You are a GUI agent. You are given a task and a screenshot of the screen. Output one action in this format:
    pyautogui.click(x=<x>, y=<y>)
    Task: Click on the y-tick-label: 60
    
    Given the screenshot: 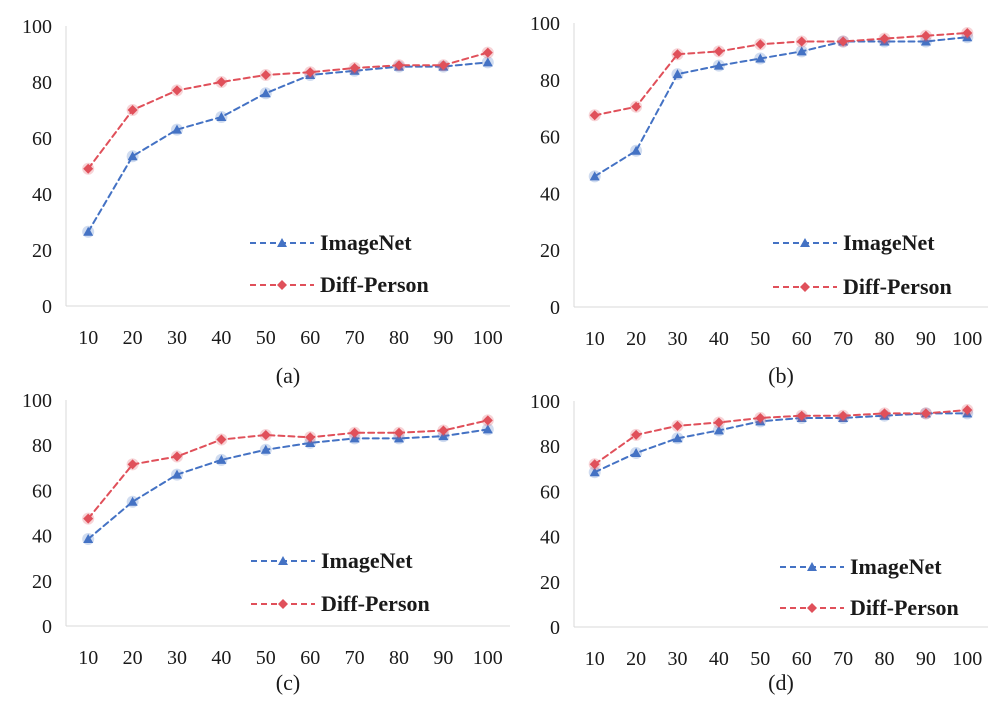 What is the action you would take?
    pyautogui.click(x=550, y=138)
    